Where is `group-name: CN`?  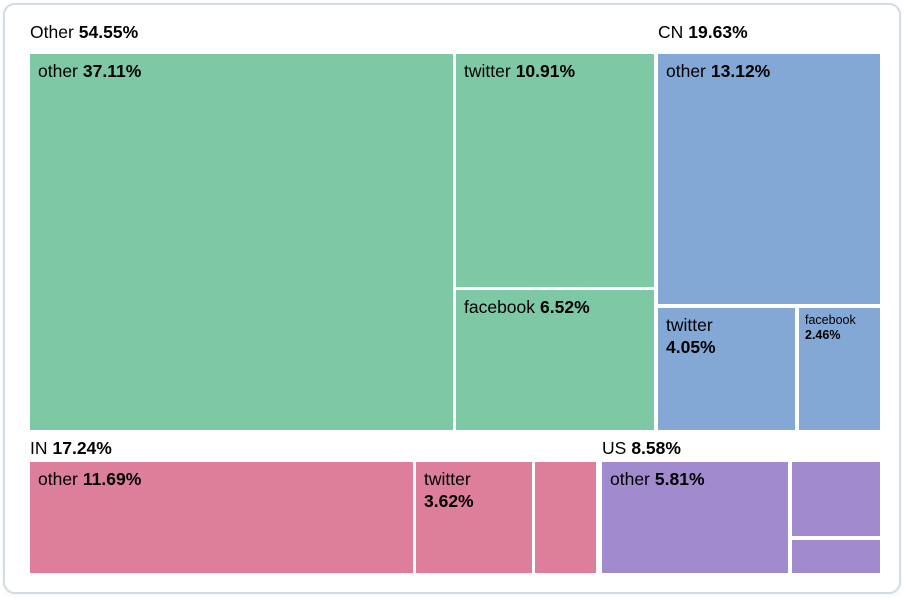
group-name: CN is located at coordinates (671, 32).